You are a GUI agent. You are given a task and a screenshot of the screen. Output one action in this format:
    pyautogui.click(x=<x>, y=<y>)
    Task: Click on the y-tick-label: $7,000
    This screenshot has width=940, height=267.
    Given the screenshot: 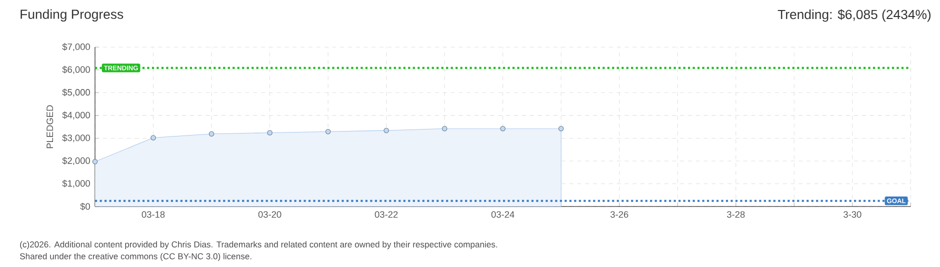 What is the action you would take?
    pyautogui.click(x=76, y=47)
    